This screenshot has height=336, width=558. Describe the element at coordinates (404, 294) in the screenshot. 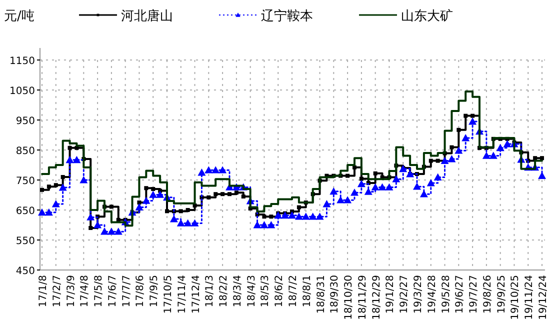

I see `x-tick-label: 19/2/27` at that location.